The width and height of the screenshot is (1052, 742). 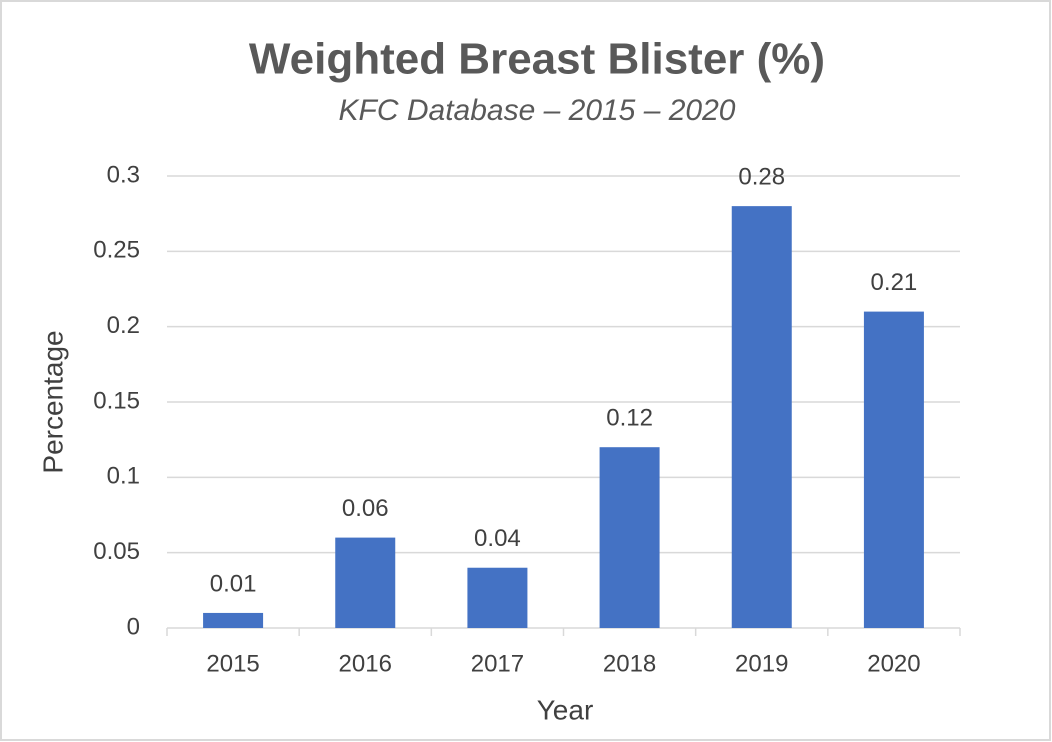 What do you see at coordinates (497, 538) in the screenshot?
I see `data-label: 0.04` at bounding box center [497, 538].